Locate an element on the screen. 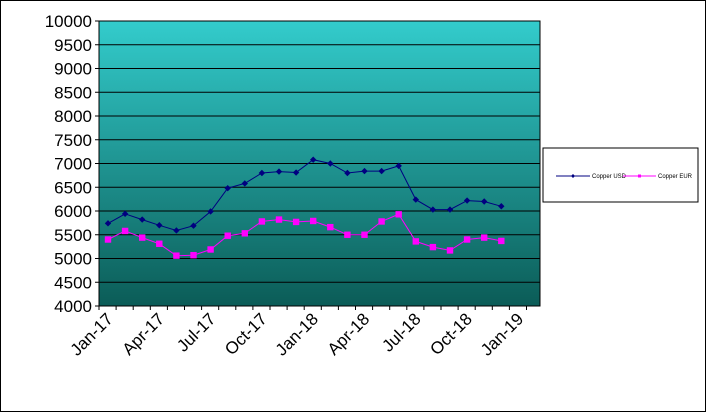 This screenshot has width=708, height=414. legend-label-eur: Copper EUR is located at coordinates (675, 177).